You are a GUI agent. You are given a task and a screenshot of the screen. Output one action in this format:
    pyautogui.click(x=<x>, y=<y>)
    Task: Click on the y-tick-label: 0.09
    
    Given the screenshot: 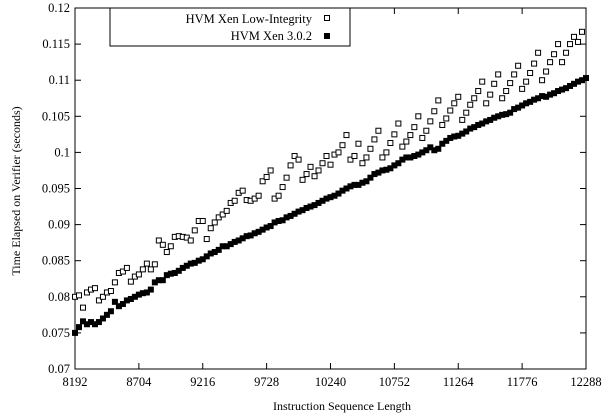 What is the action you would take?
    pyautogui.click(x=59, y=225)
    